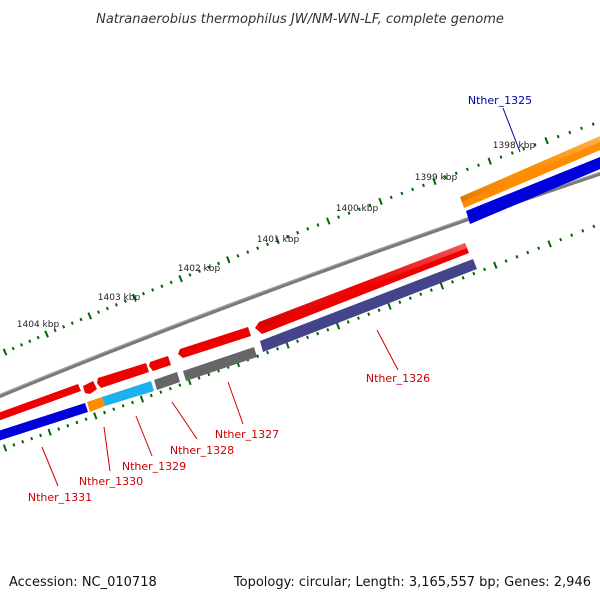 This screenshot has height=600, width=600. I want to click on gene-label-nther-1327: Nther_1327, so click(247, 434).